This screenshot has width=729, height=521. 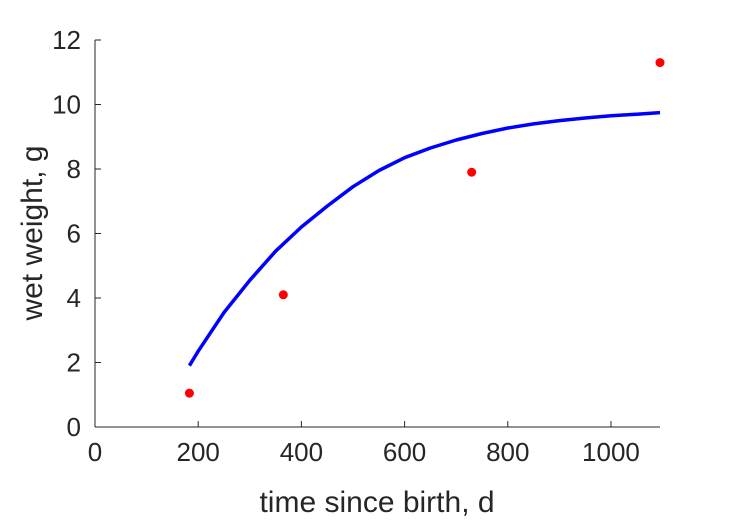 I want to click on y-tick-label: 4, so click(x=74, y=298).